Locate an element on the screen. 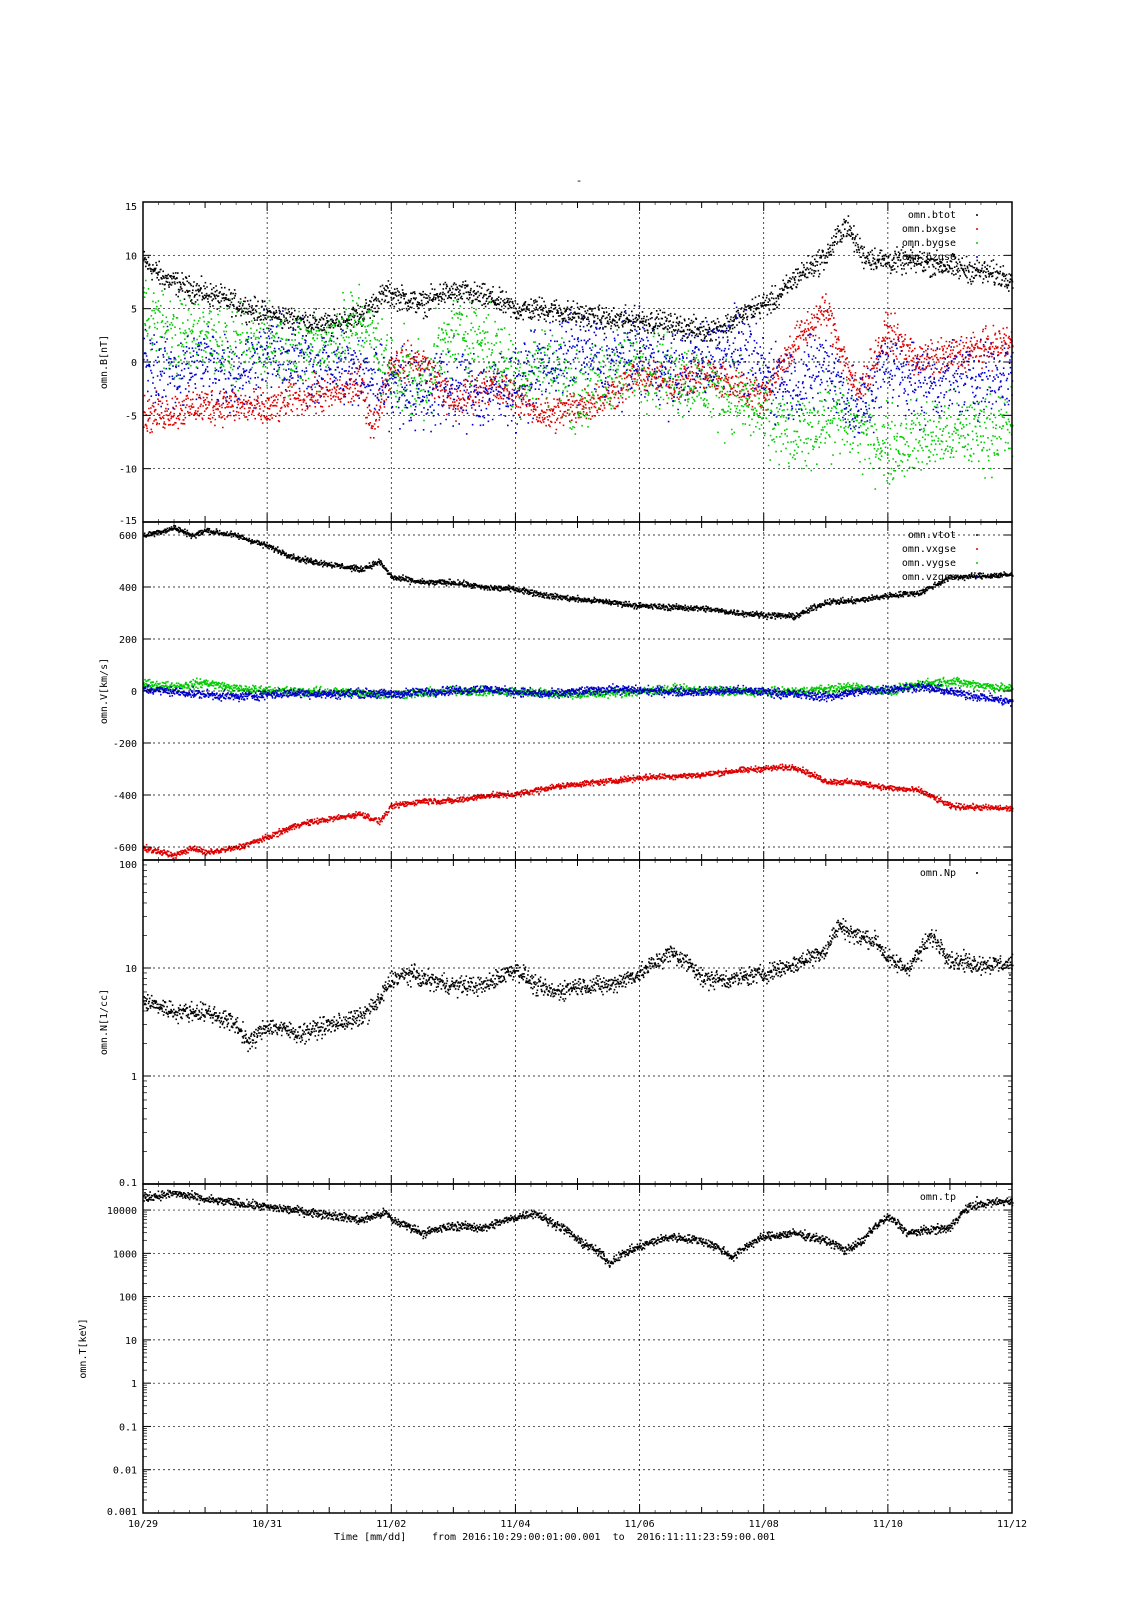  x-axis-label: Time [mm/dd] is located at coordinates (370, 1537).